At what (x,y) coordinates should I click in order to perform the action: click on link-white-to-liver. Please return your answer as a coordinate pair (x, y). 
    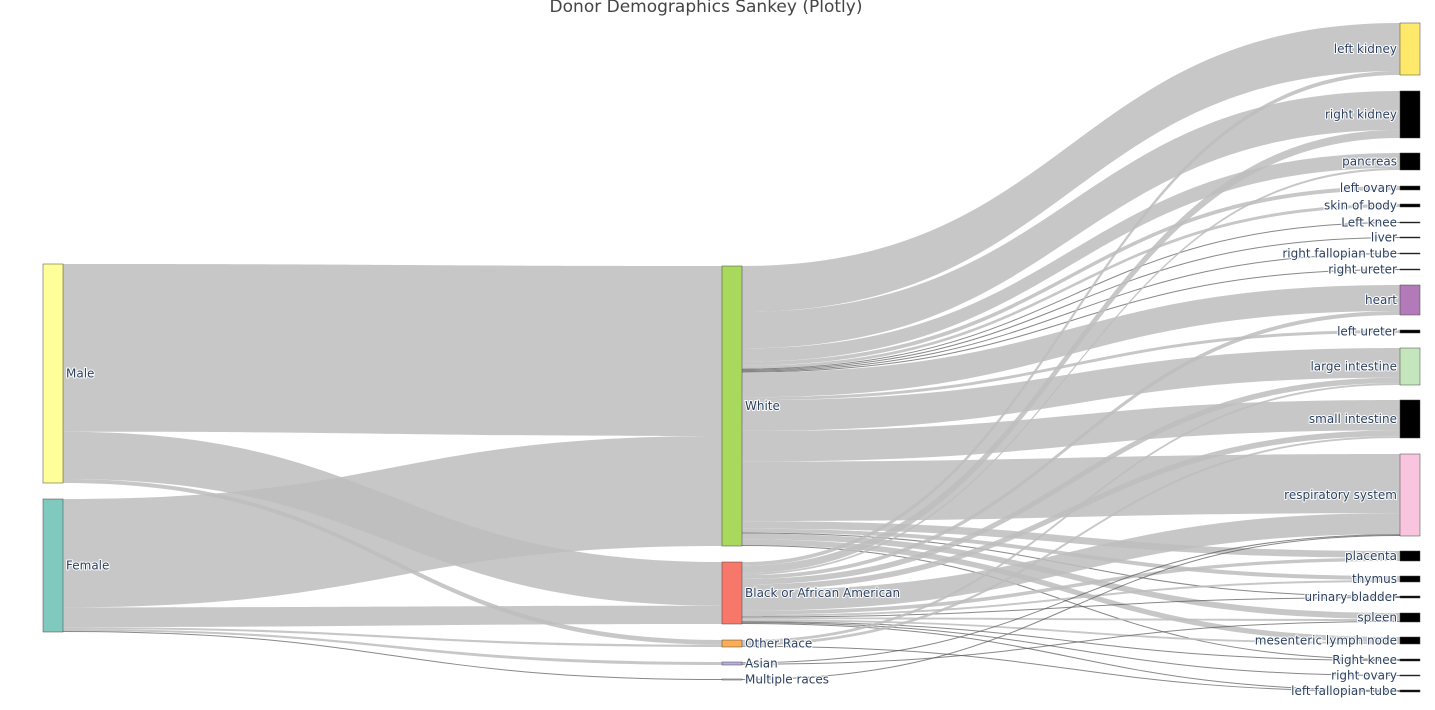
    Looking at the image, I should click on (1071, 304).